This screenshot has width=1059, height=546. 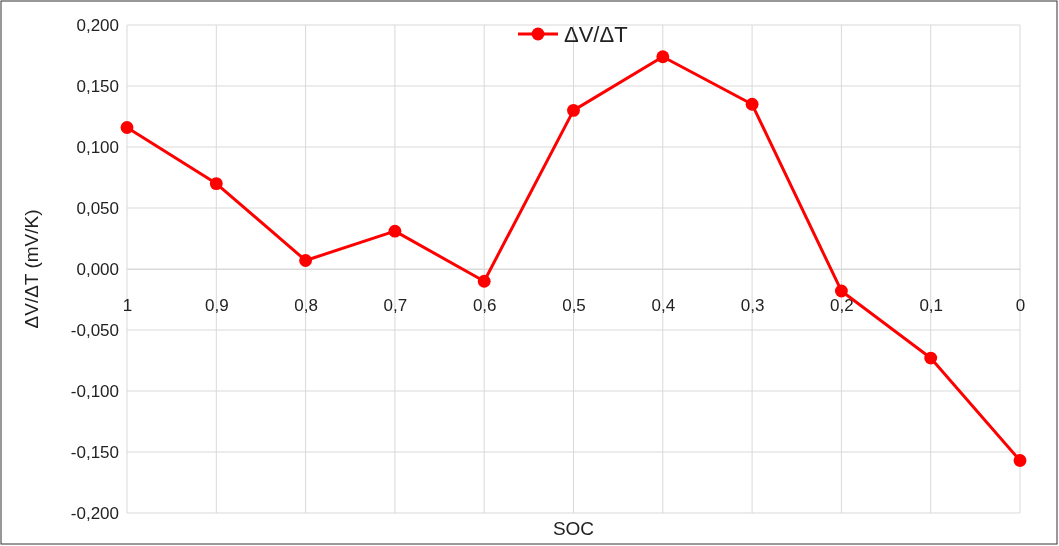 What do you see at coordinates (573, 528) in the screenshot?
I see `x-axis-title: SOC` at bounding box center [573, 528].